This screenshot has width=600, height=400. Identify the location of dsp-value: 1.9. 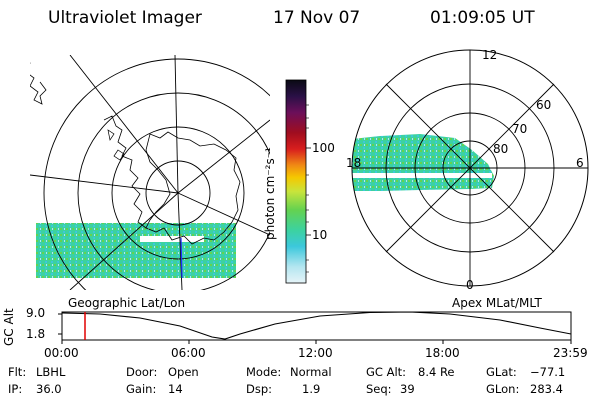
(311, 389).